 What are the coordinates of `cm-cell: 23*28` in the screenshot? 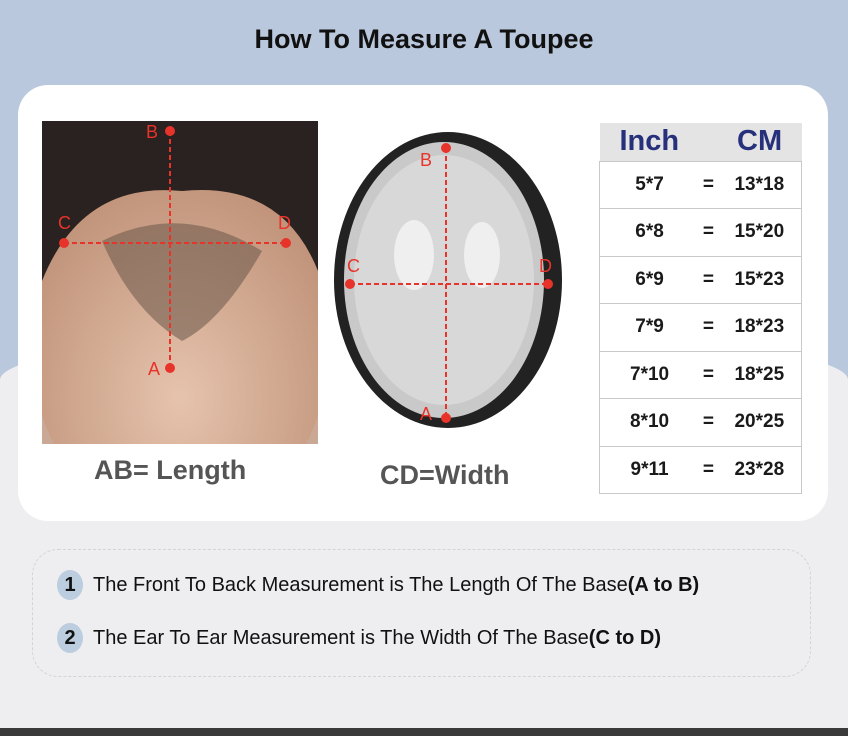 It's located at (759, 469).